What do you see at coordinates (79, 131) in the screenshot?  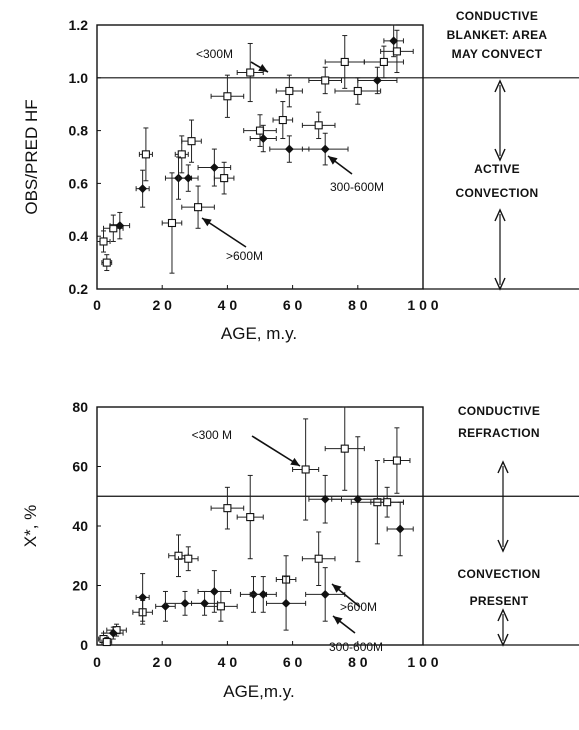 I see `y-tick-label: 0.8` at bounding box center [79, 131].